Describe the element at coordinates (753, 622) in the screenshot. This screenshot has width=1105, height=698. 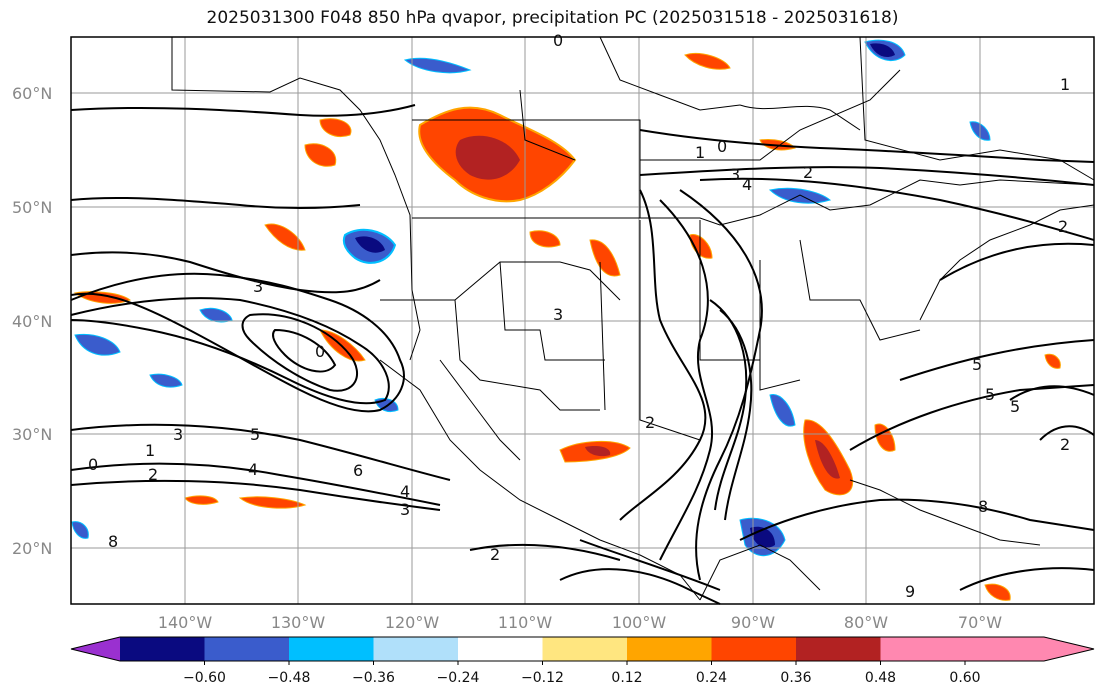
I see `lon-tick-label: 90°W` at that location.